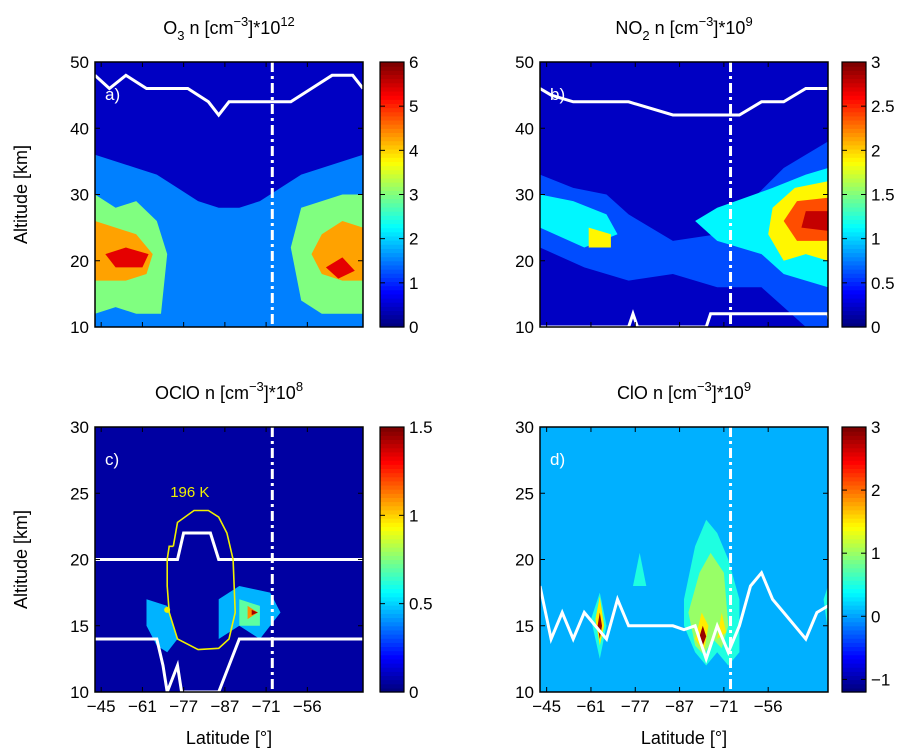  What do you see at coordinates (880, 679) in the screenshot?
I see `colorbar-tick-label: −1` at bounding box center [880, 679].